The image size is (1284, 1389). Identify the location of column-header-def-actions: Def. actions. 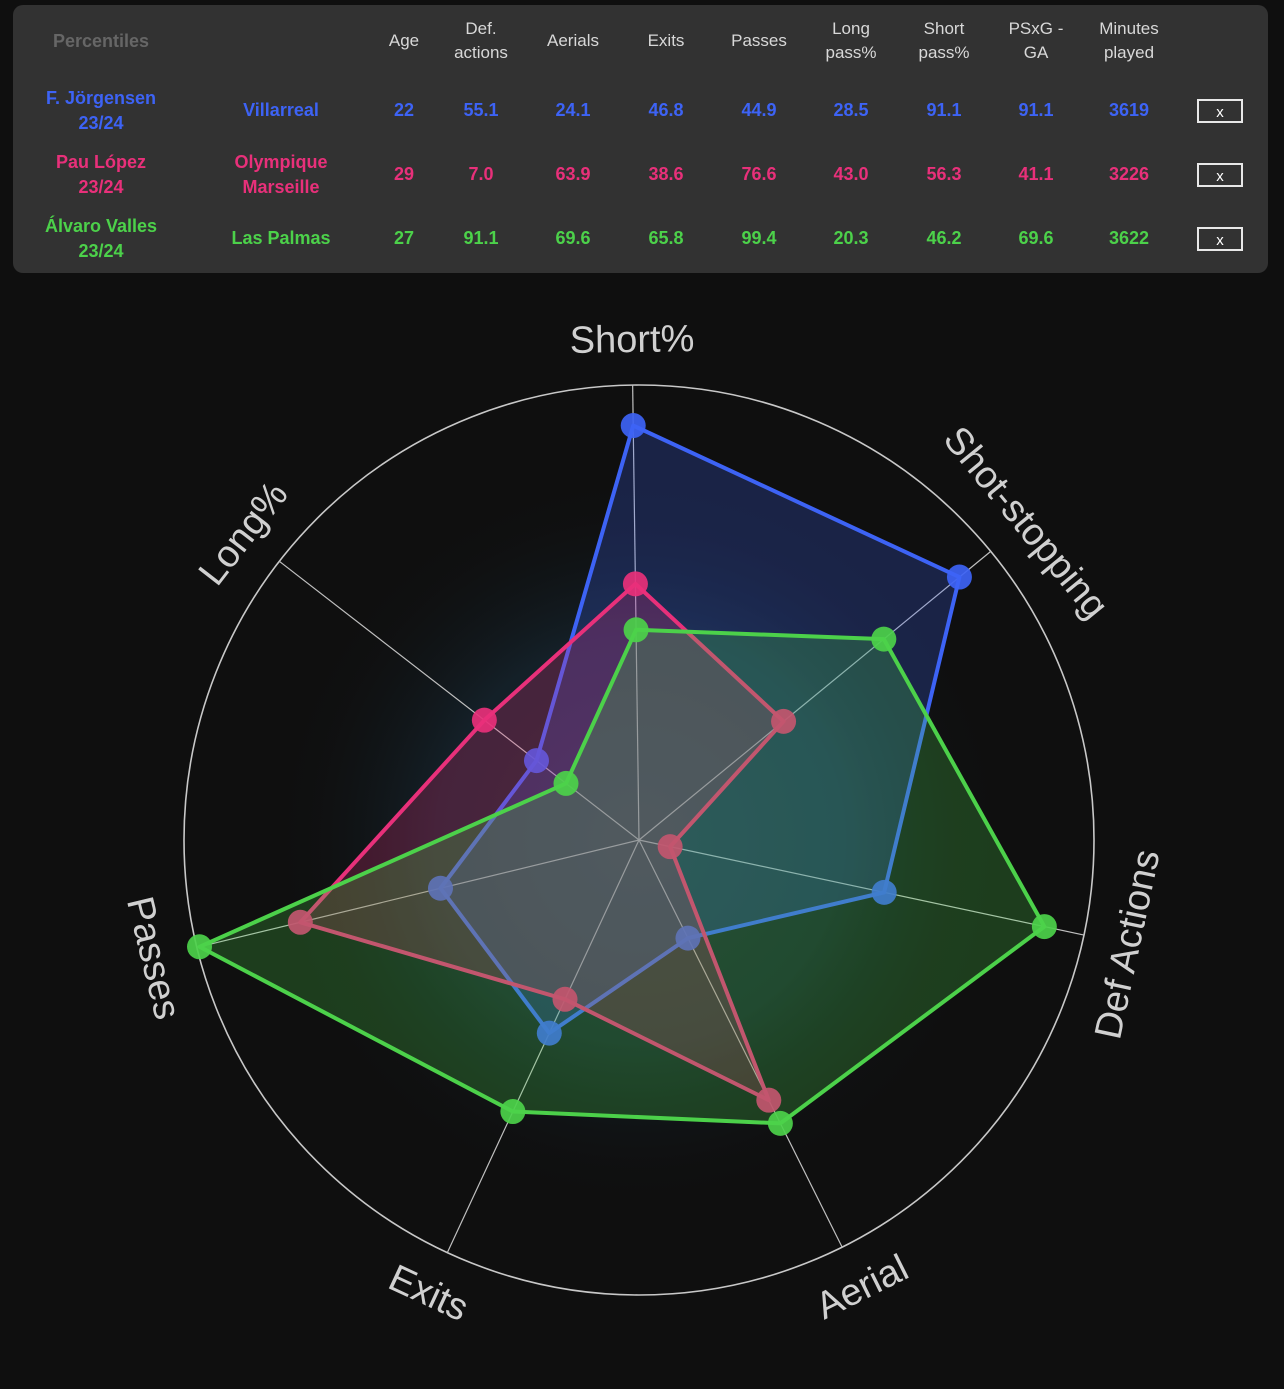
(481, 40).